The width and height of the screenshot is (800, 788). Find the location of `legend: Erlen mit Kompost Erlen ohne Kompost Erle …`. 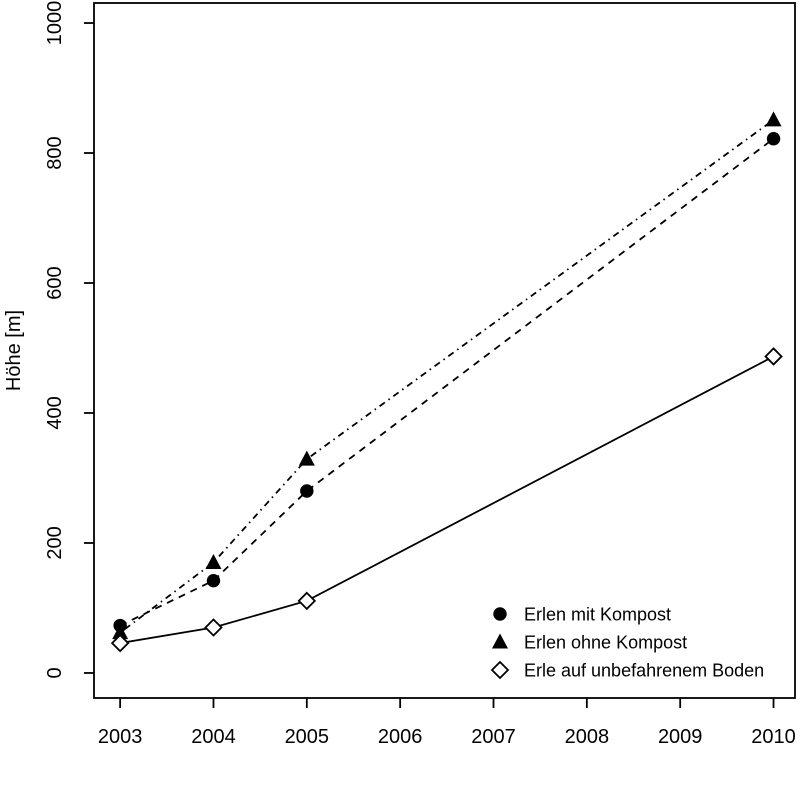

legend: Erlen mit Kompost Erlen ohne Kompost Erle … is located at coordinates (627, 643).